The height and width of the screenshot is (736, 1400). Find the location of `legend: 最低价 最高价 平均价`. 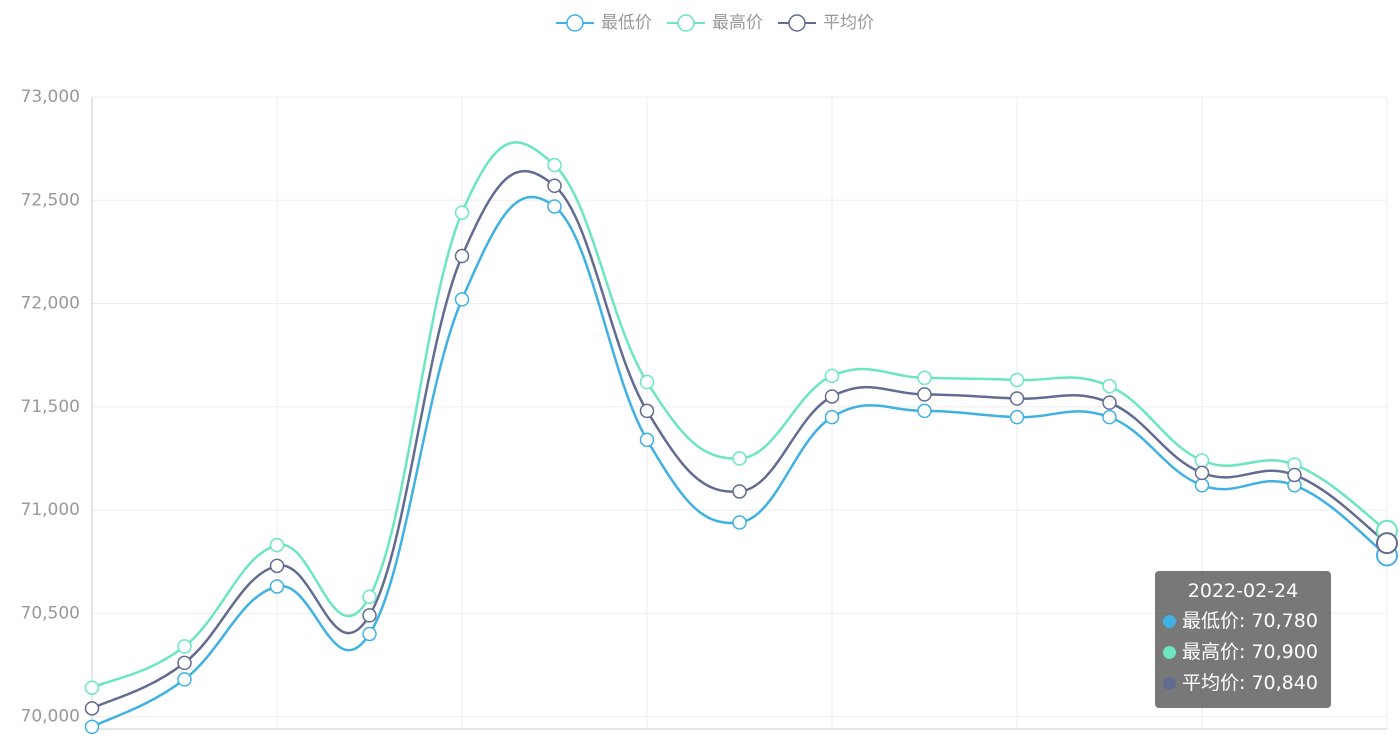

legend: 最低价 最高价 平均价 is located at coordinates (715, 23).